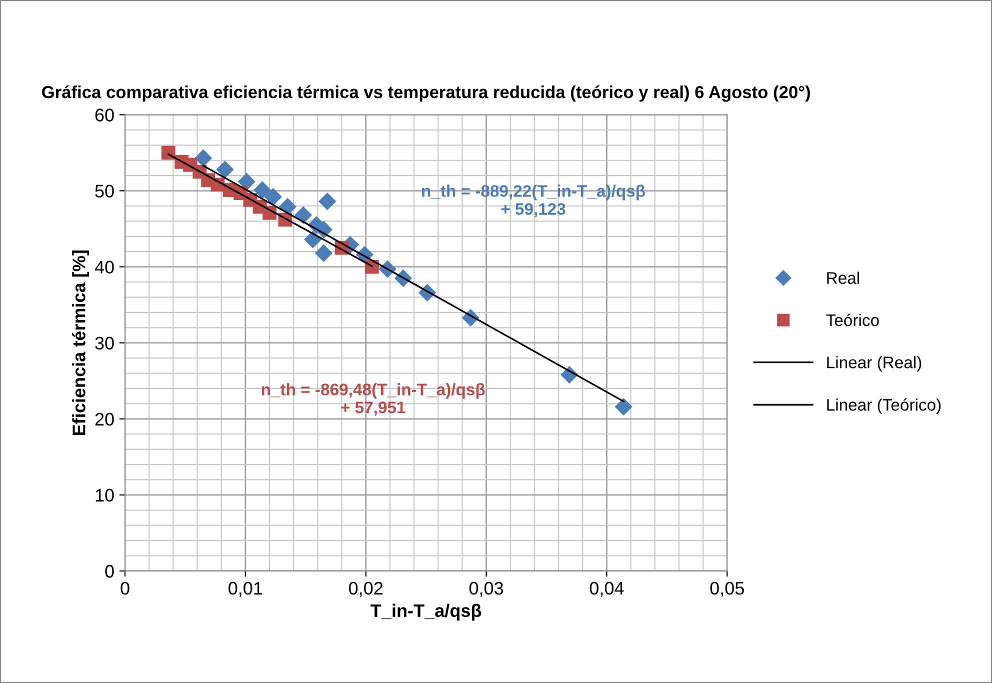 The height and width of the screenshot is (683, 992). Describe the element at coordinates (125, 588) in the screenshot. I see `x-tick-label: 0` at that location.